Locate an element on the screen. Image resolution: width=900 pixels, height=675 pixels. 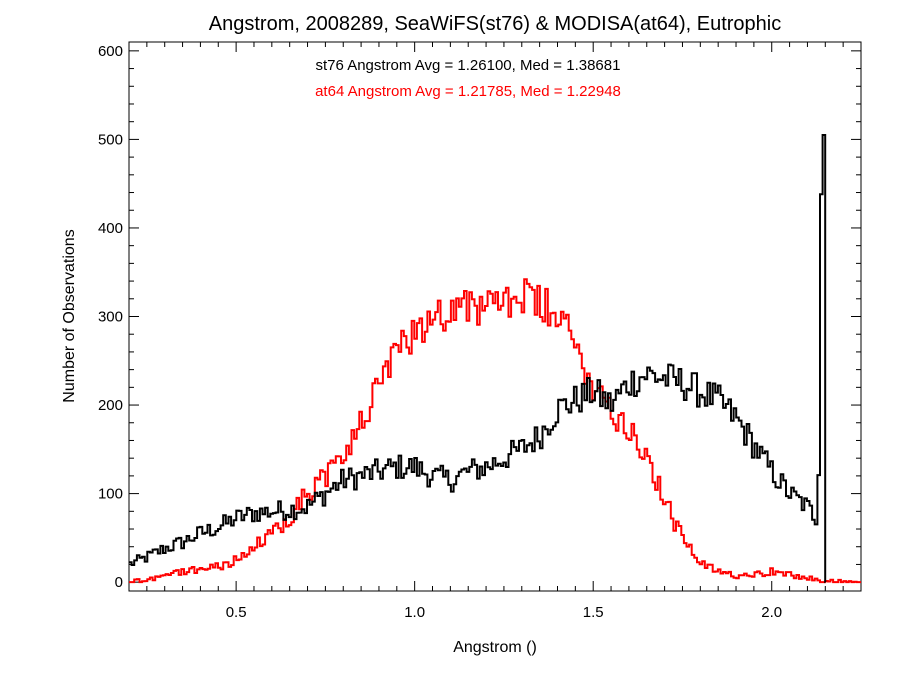
y-tick-label: 300 is located at coordinates (110, 317).